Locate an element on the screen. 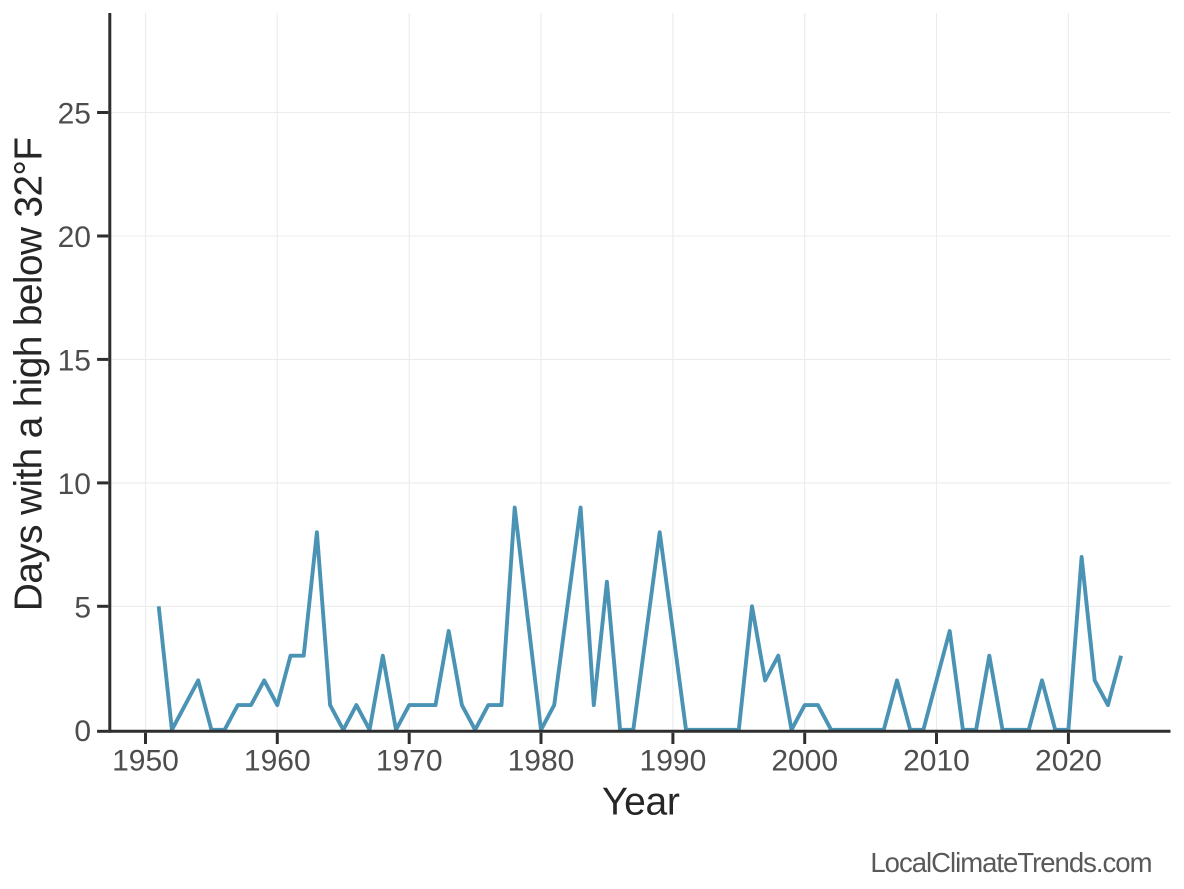 The height and width of the screenshot is (889, 1184). svg-text: Days with a high below 32°F is located at coordinates (29, 375).